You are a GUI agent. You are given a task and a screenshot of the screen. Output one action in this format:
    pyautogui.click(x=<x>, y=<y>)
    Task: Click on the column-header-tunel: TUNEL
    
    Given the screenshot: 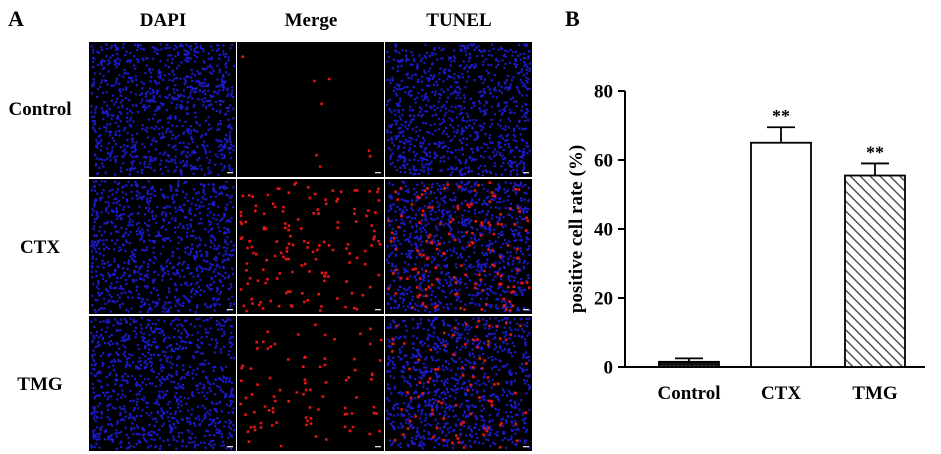 What is the action you would take?
    pyautogui.click(x=458, y=20)
    